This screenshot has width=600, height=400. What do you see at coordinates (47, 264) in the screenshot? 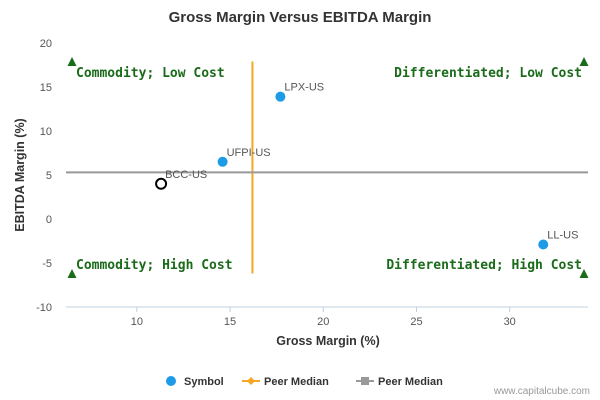
I see `y-tick-label: -5` at bounding box center [47, 264].